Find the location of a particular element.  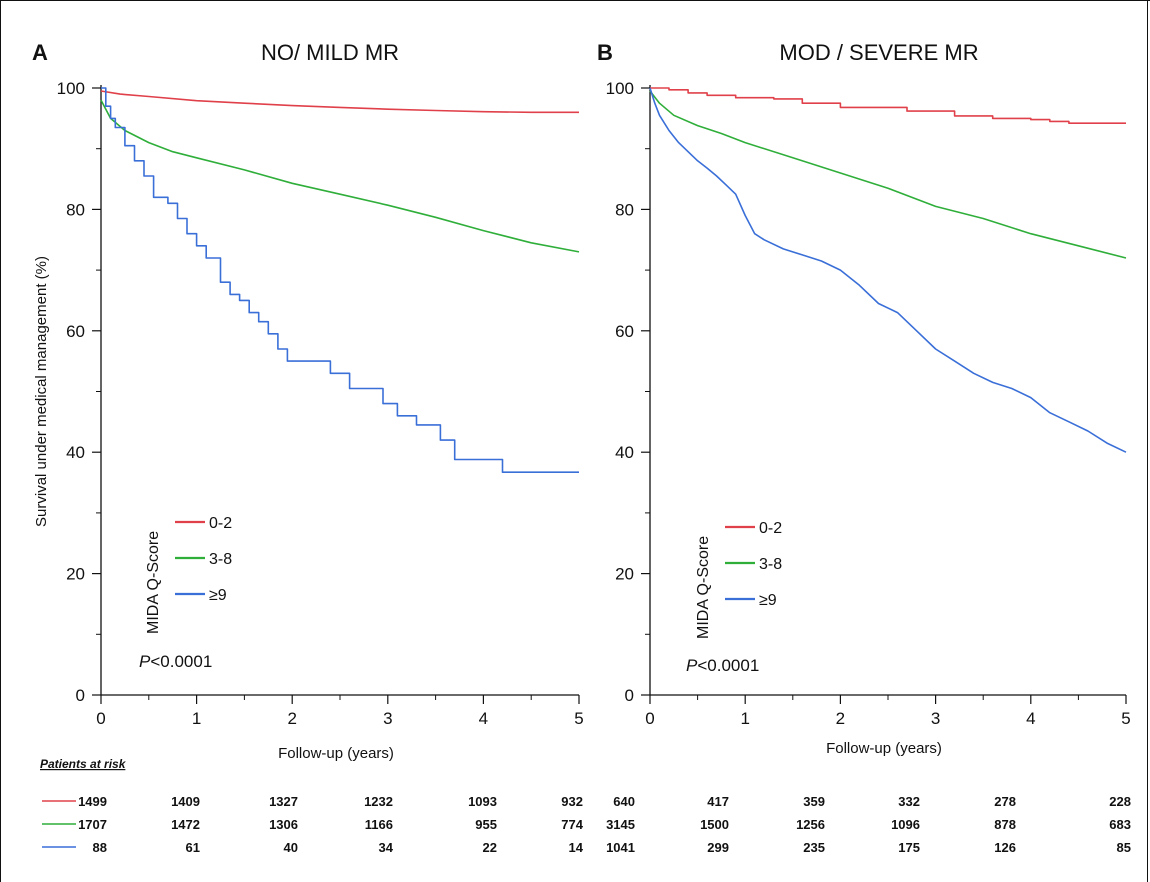

risk-cell: 228 is located at coordinates (1120, 801).